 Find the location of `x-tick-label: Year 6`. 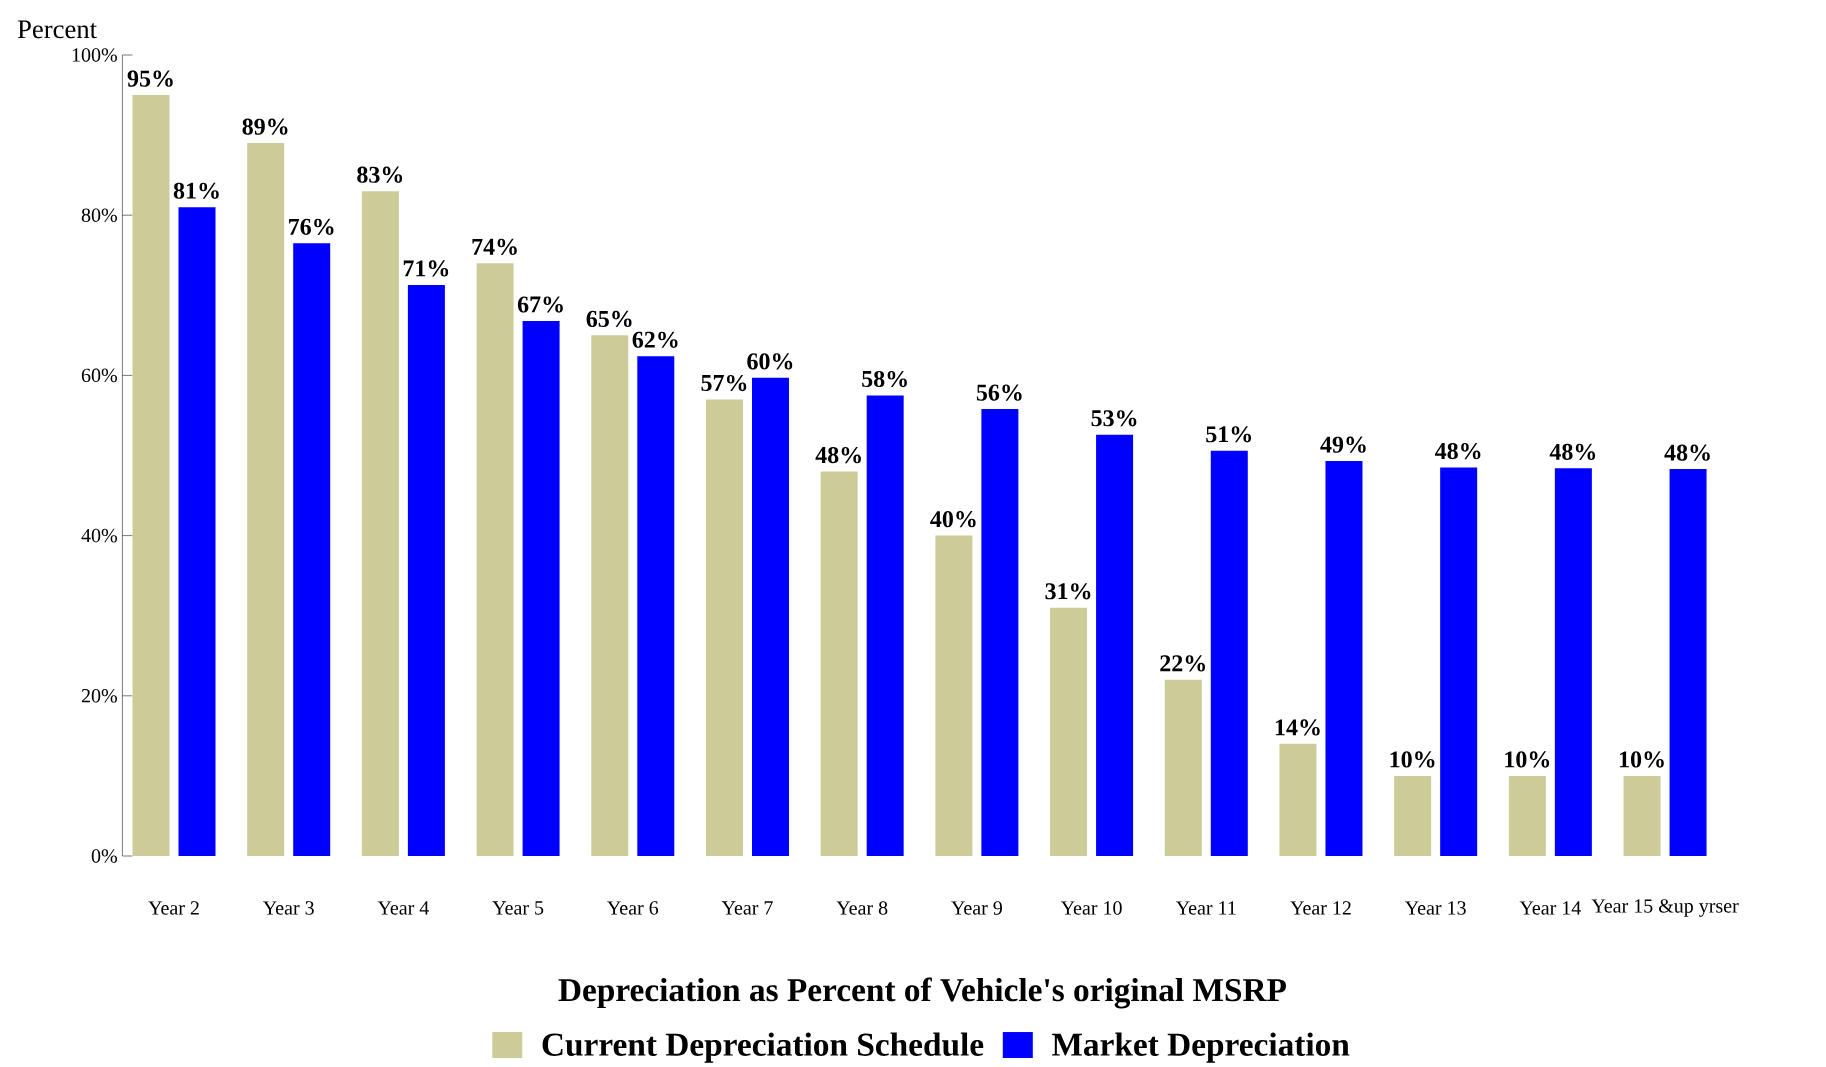

x-tick-label: Year 6 is located at coordinates (633, 908).